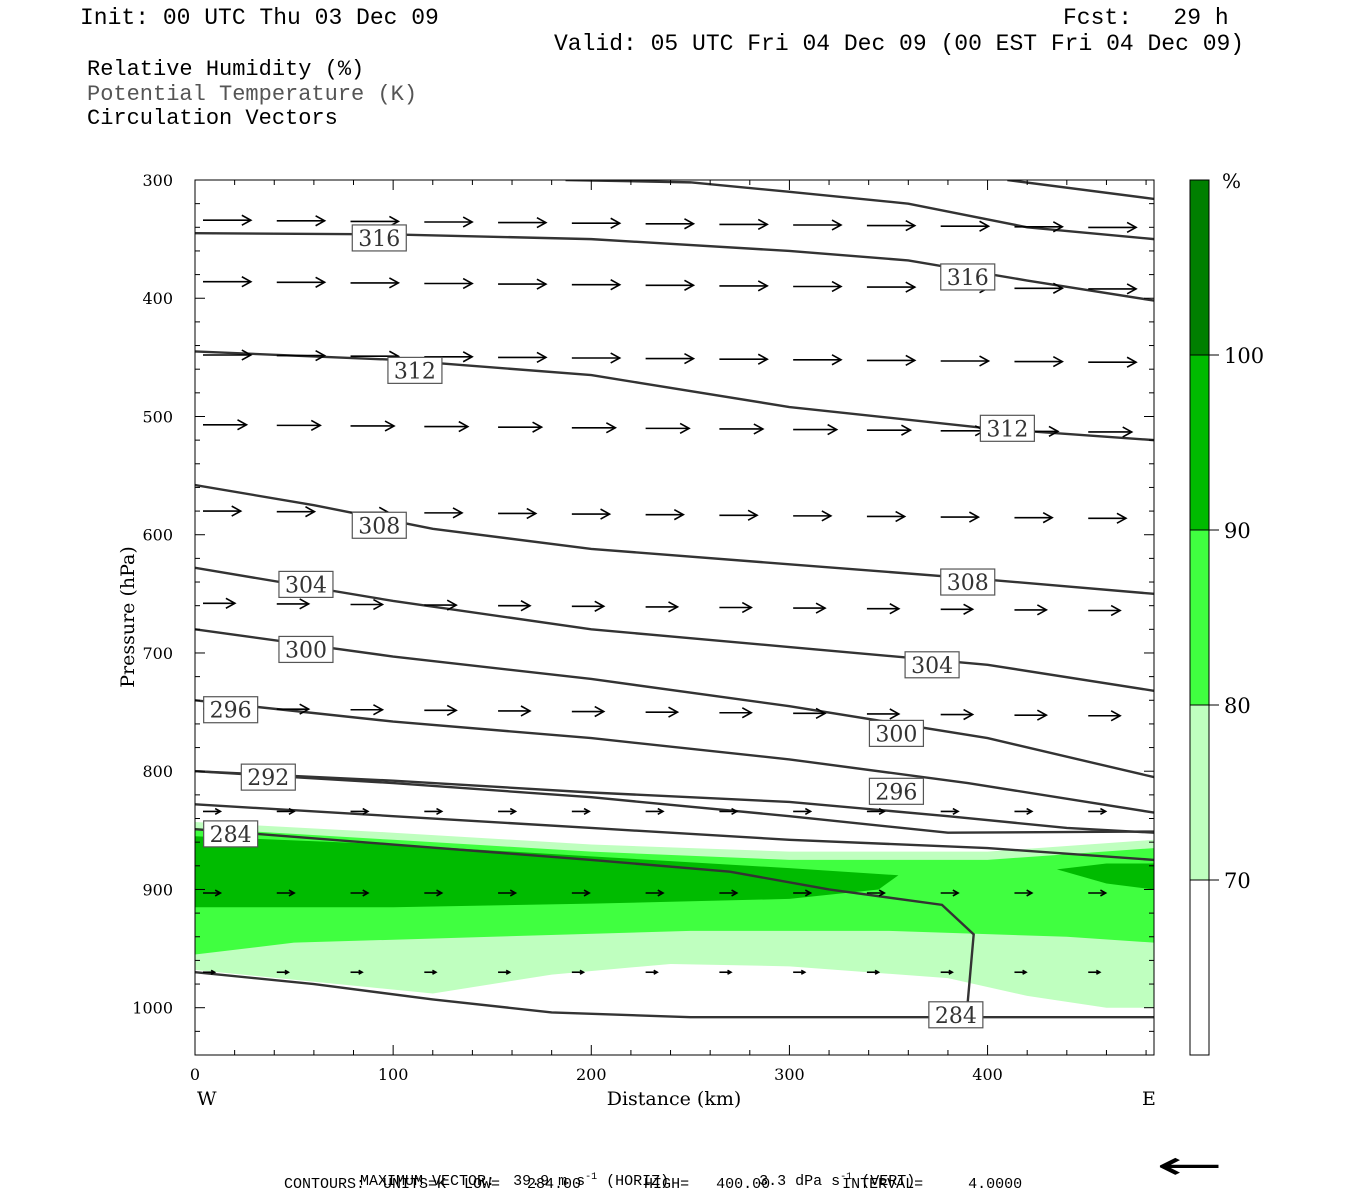  What do you see at coordinates (379, 238) in the screenshot?
I see `contour-label-316: 316` at bounding box center [379, 238].